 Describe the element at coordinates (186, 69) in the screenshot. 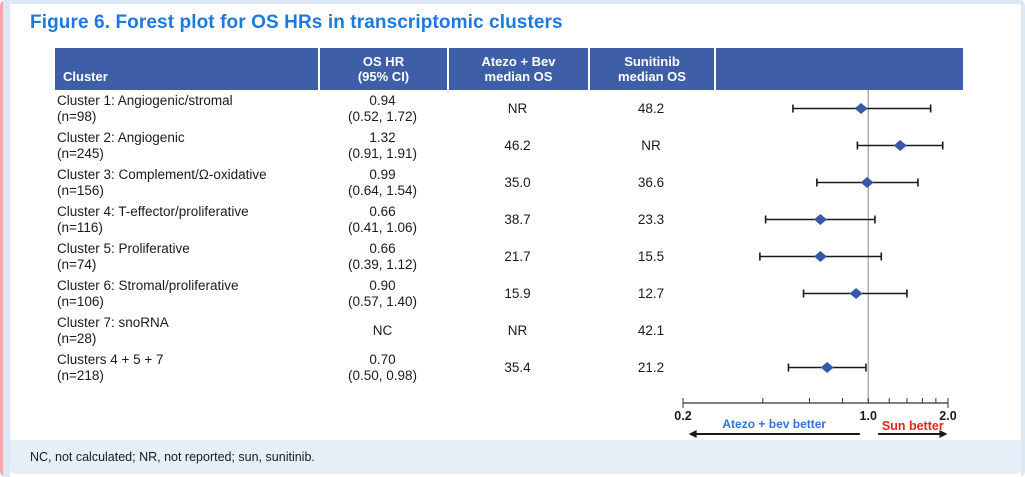

I see `col-header-cluster: Cluster` at that location.